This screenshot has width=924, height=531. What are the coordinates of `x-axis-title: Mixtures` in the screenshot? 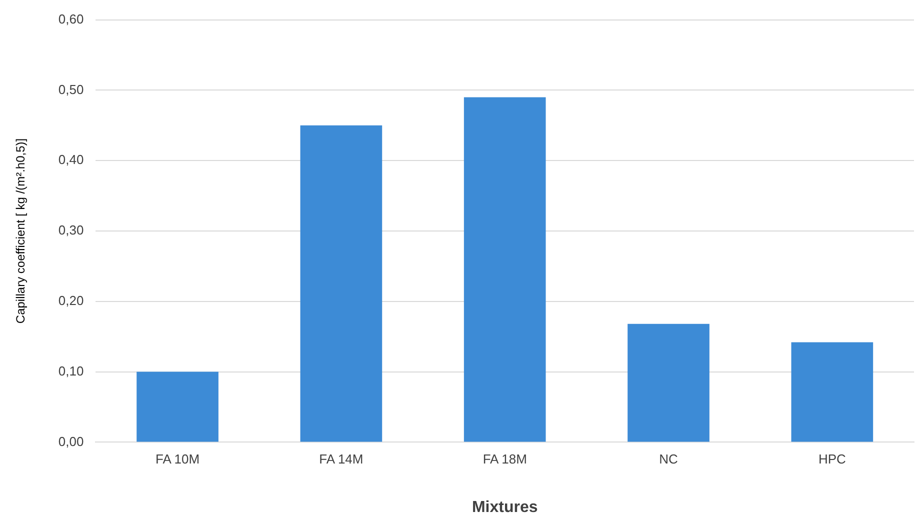 It's located at (505, 507).